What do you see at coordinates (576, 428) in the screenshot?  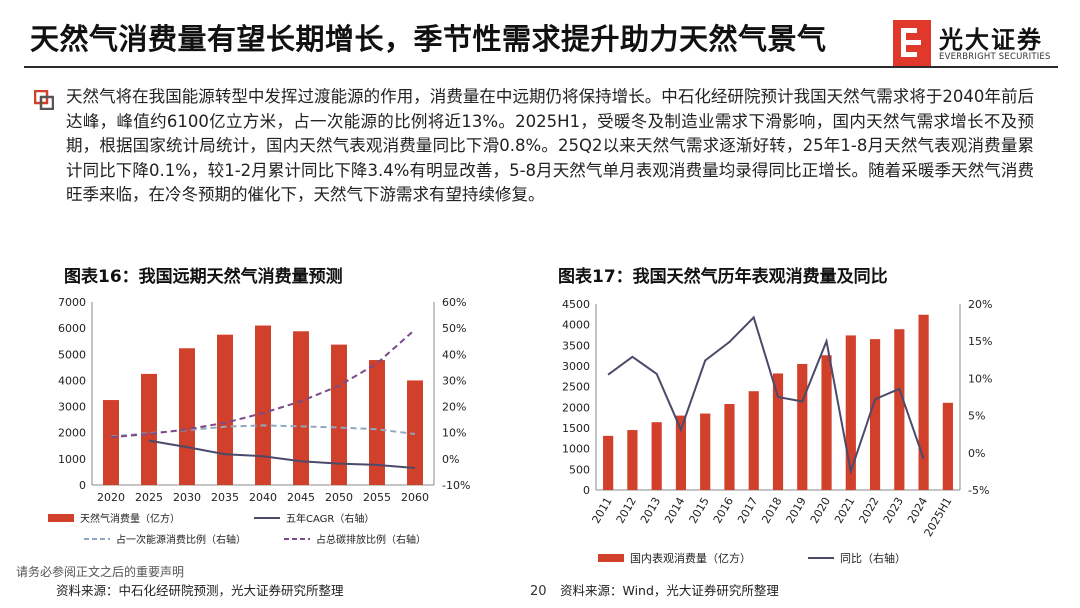 I see `y-left-tick-label: 1500` at bounding box center [576, 428].